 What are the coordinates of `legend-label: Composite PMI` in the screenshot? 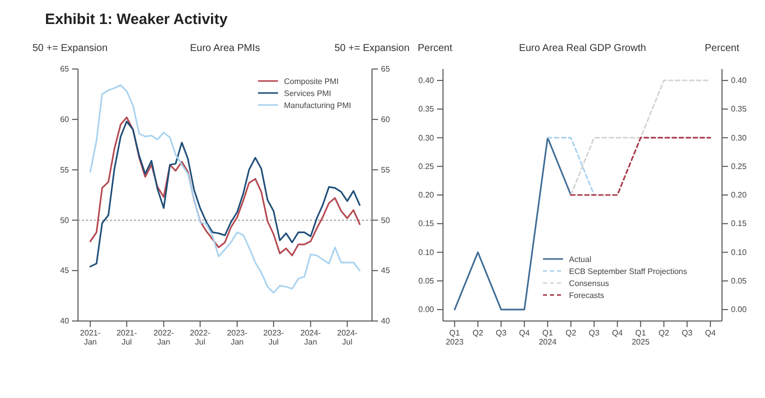 It's located at (311, 81).